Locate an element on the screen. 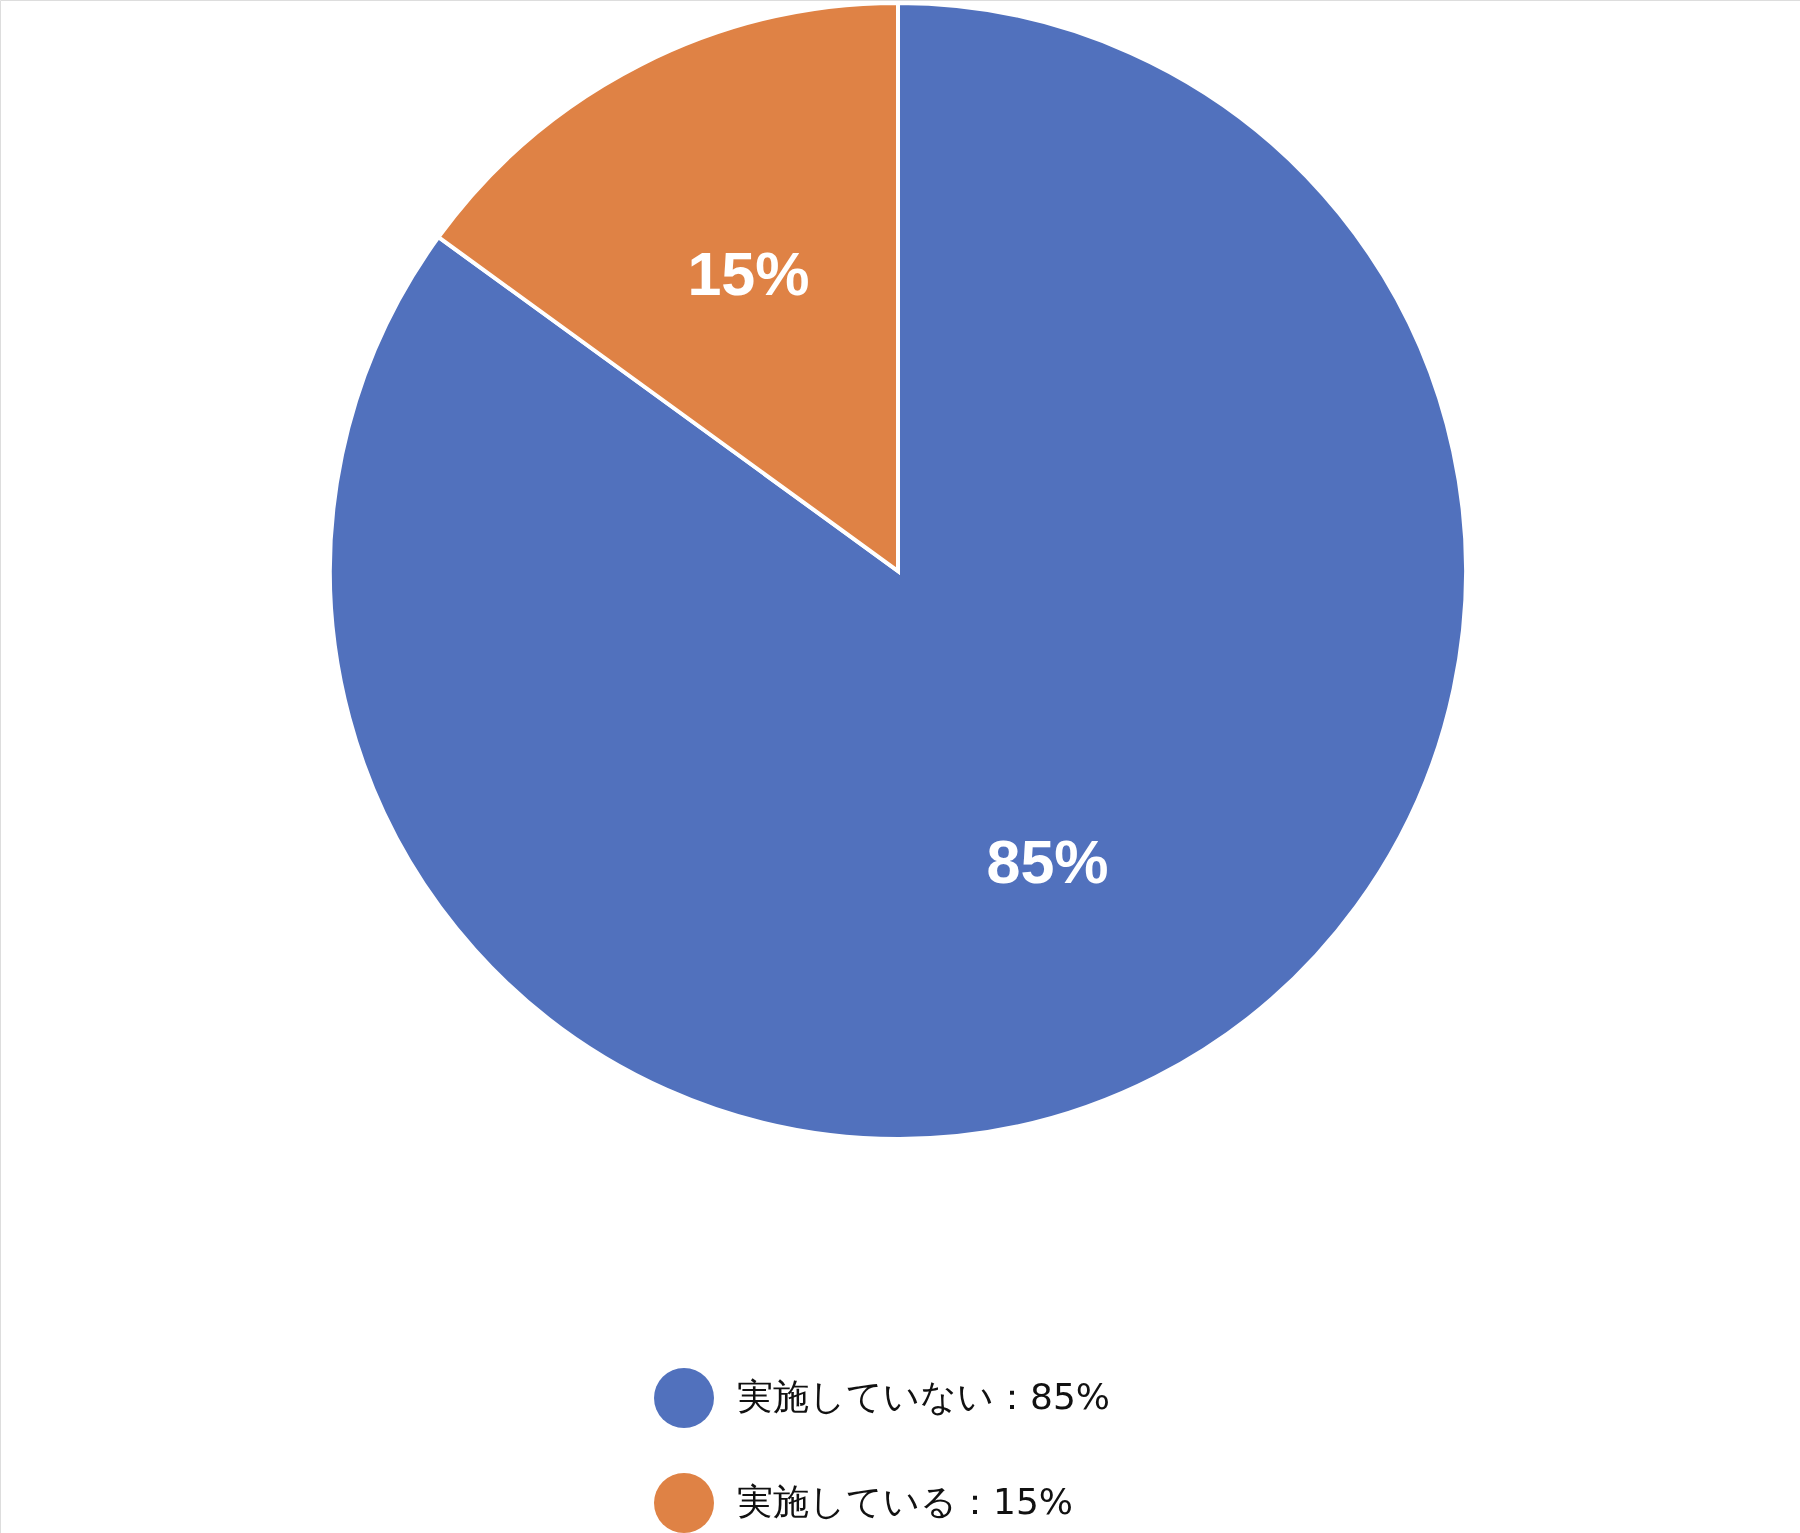 Image resolution: width=1800 pixels, height=1533 pixels. legend-label: 実施していない：85% is located at coordinates (924, 1396).